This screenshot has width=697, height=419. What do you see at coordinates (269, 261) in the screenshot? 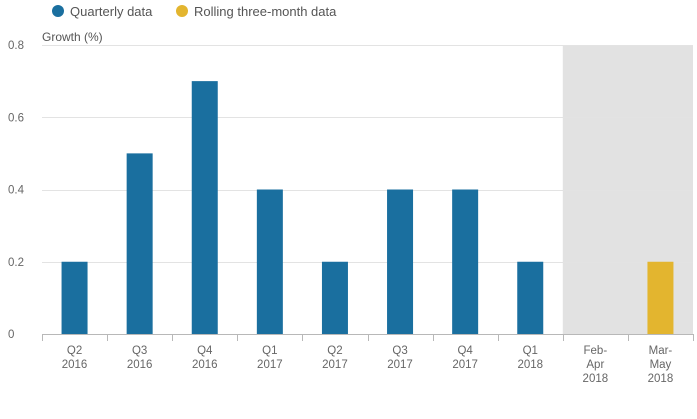
I see `quarterly-bar-q1-2017` at bounding box center [269, 261].